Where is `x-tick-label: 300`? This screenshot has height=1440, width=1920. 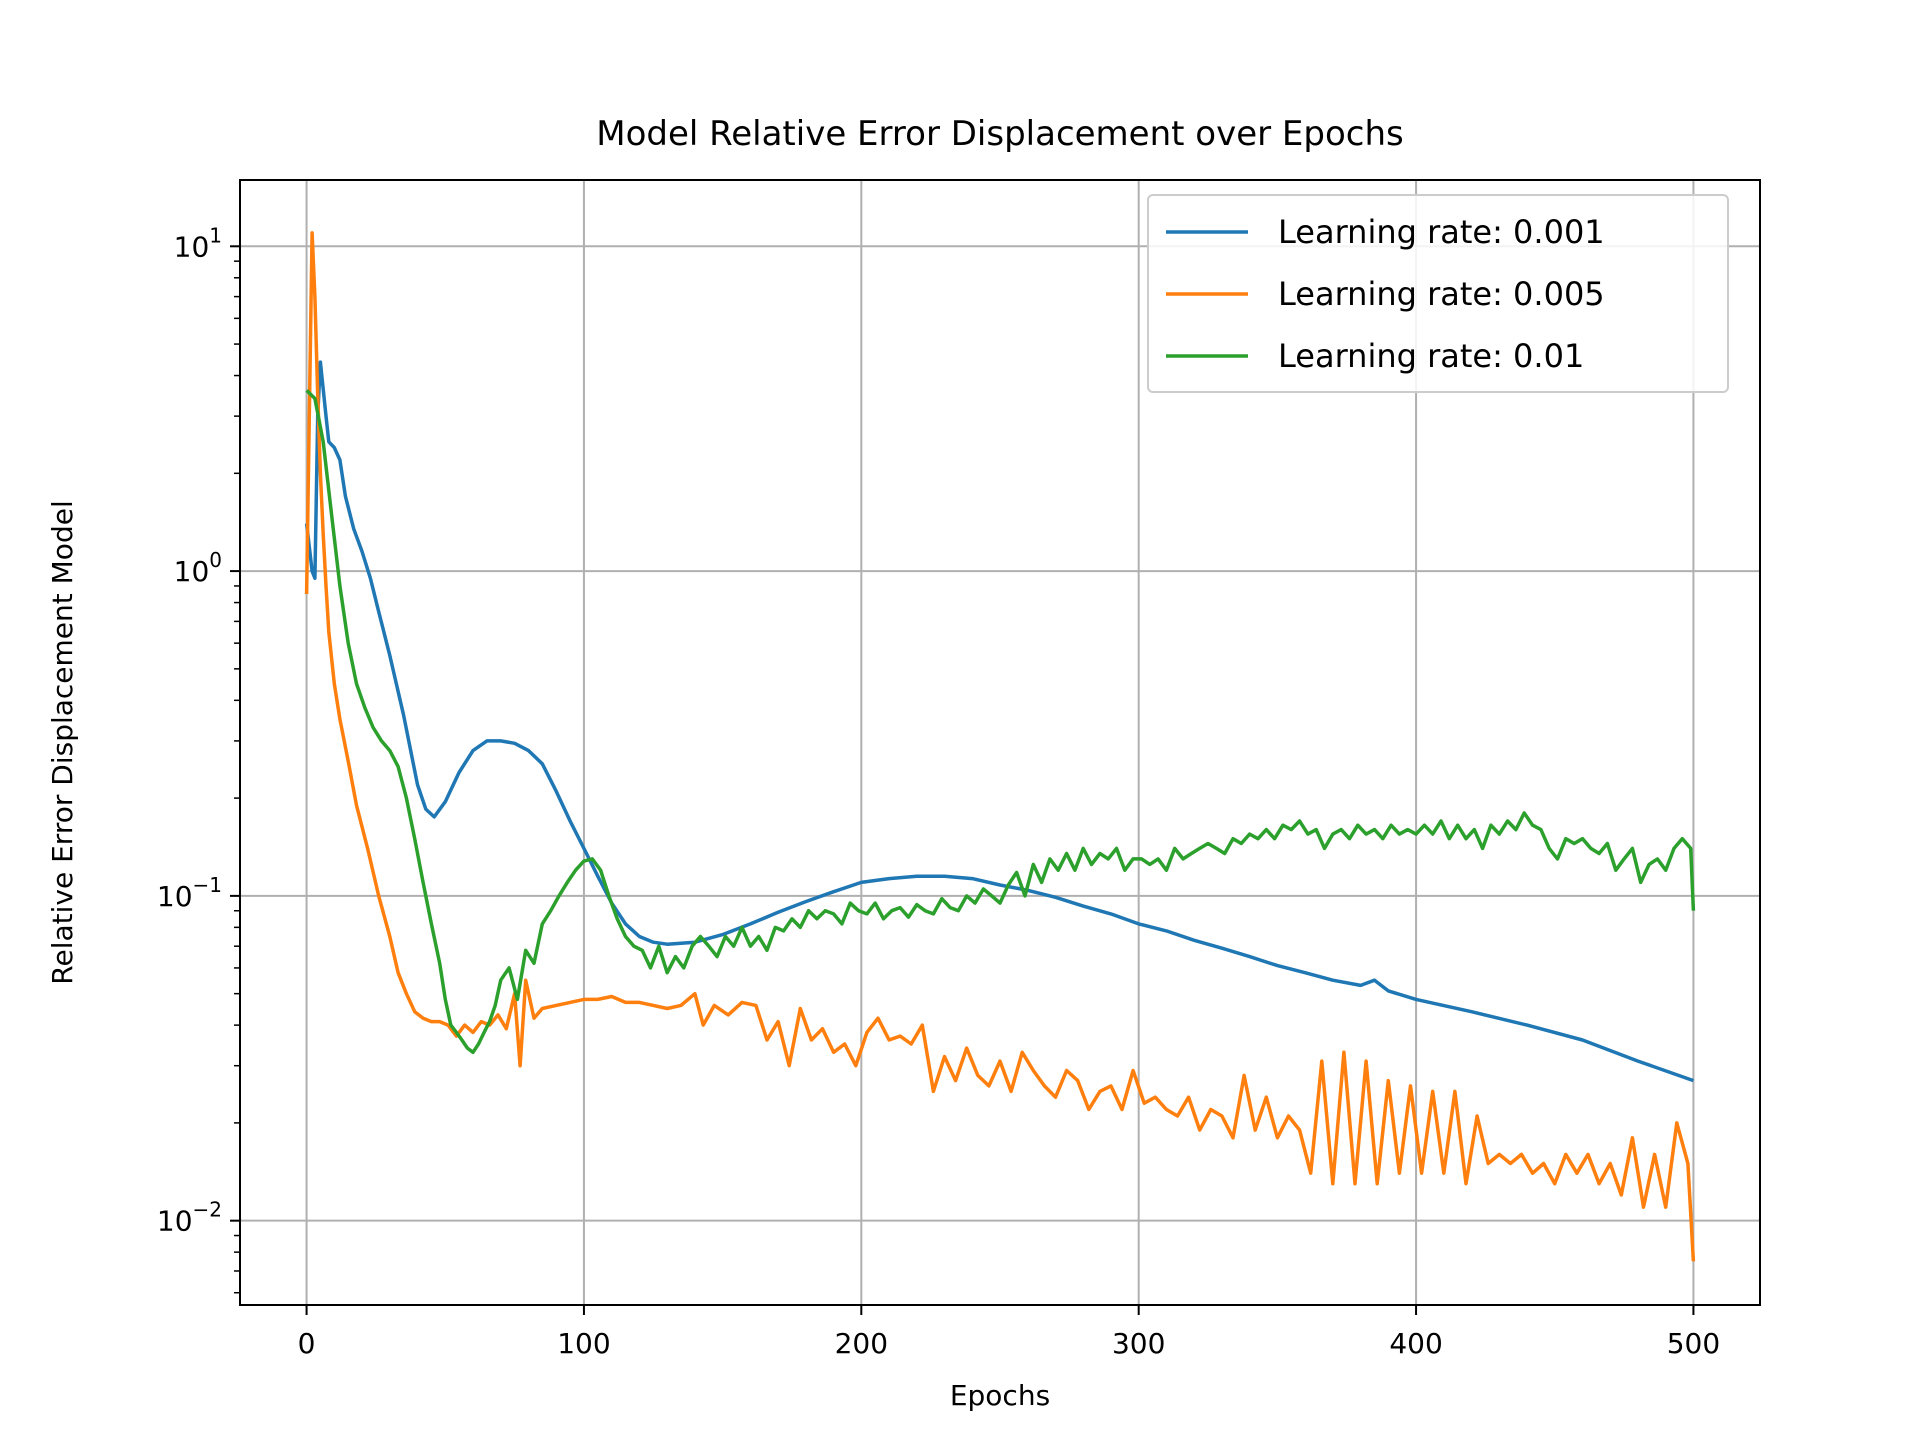 x-tick-label: 300 is located at coordinates (1138, 1343).